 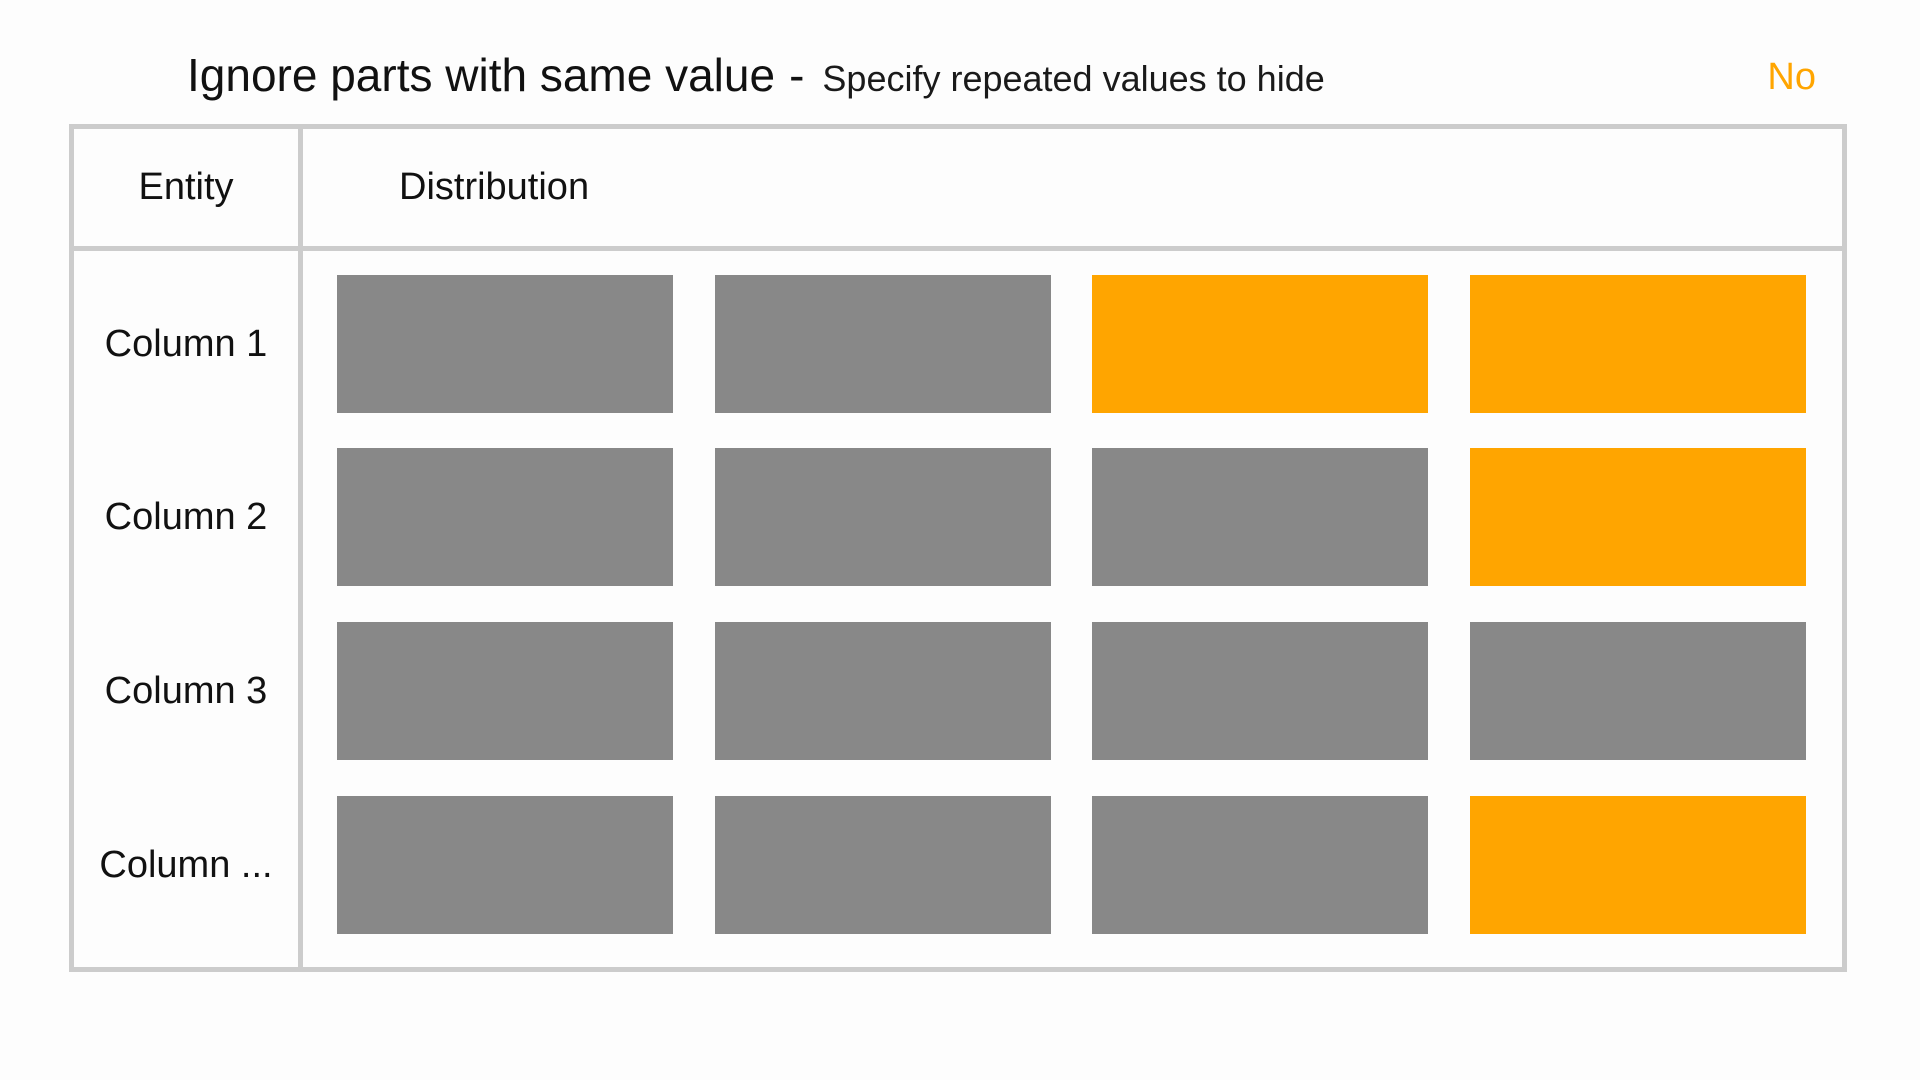 What do you see at coordinates (186, 343) in the screenshot?
I see `row-label: Column 1` at bounding box center [186, 343].